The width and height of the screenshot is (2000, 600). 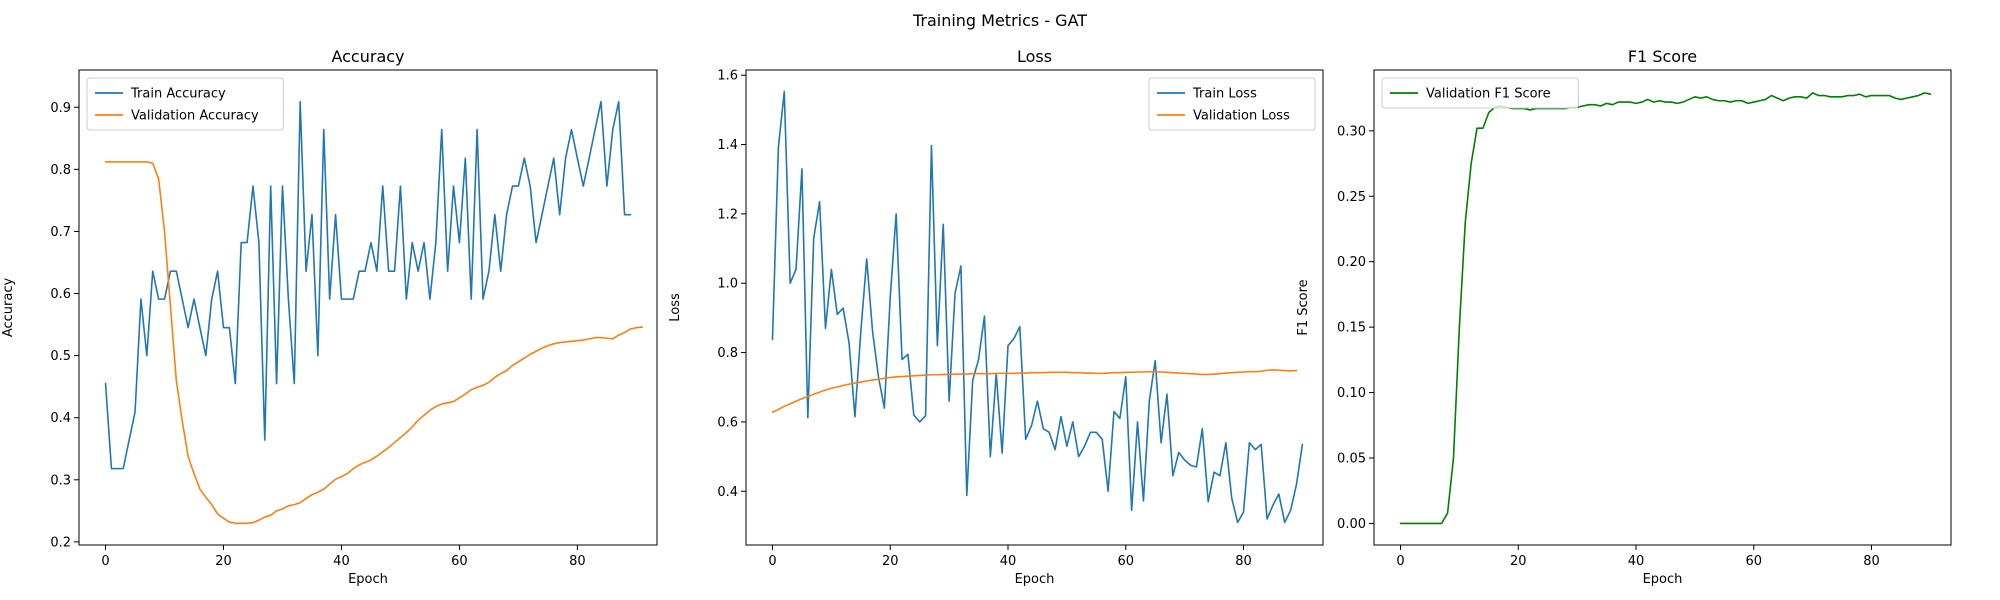 What do you see at coordinates (1871, 561) in the screenshot?
I see `f1-score-xtick-label: 80` at bounding box center [1871, 561].